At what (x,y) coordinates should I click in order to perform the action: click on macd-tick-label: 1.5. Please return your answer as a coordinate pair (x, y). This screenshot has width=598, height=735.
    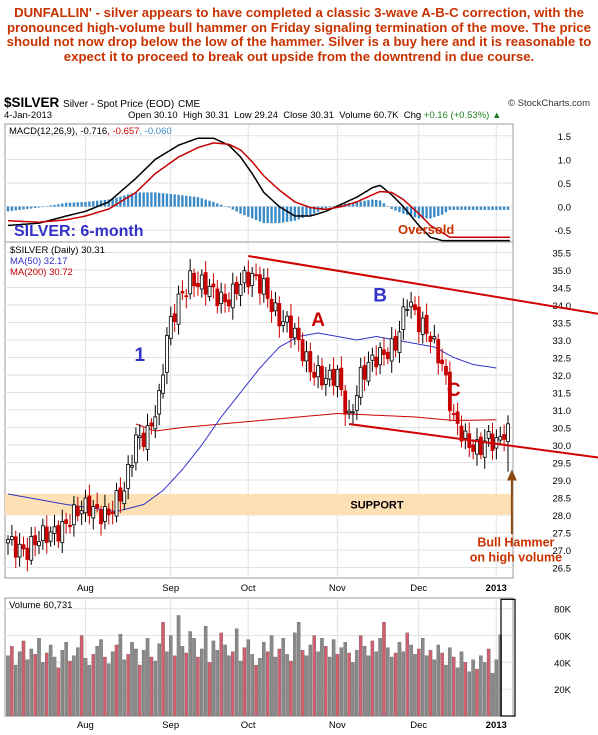
    Looking at the image, I should click on (564, 137).